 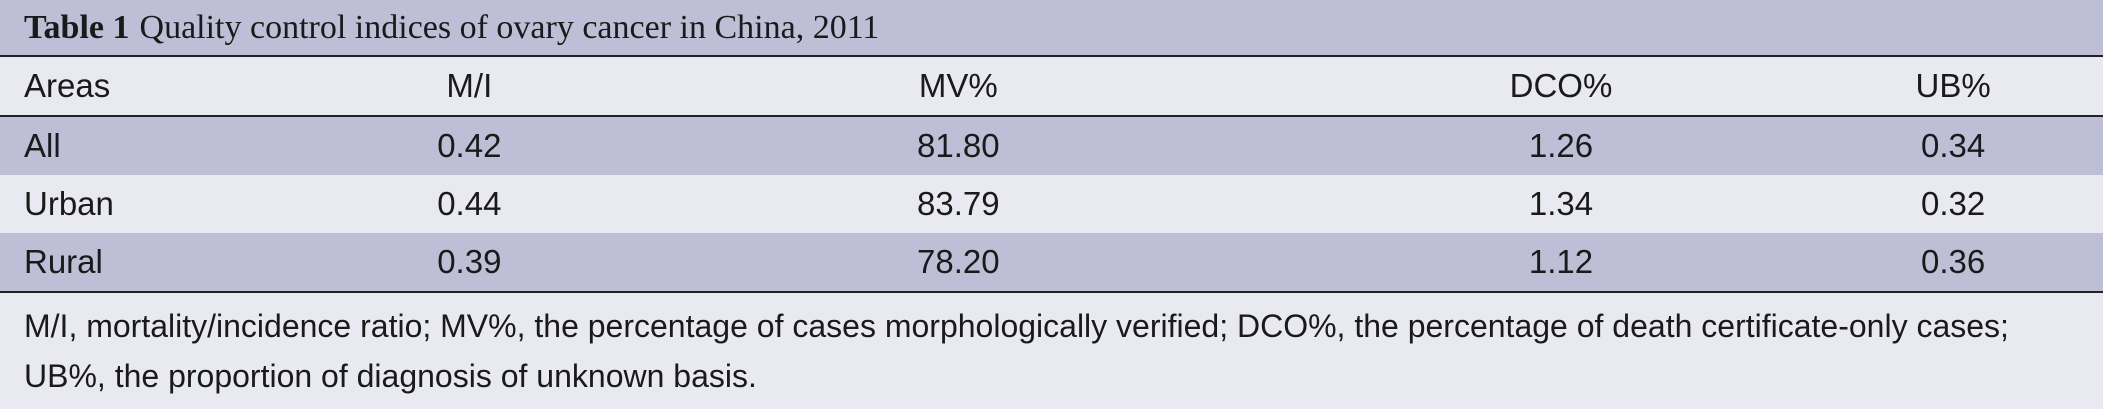 What do you see at coordinates (958, 203) in the screenshot?
I see `cell-mv: 83.79` at bounding box center [958, 203].